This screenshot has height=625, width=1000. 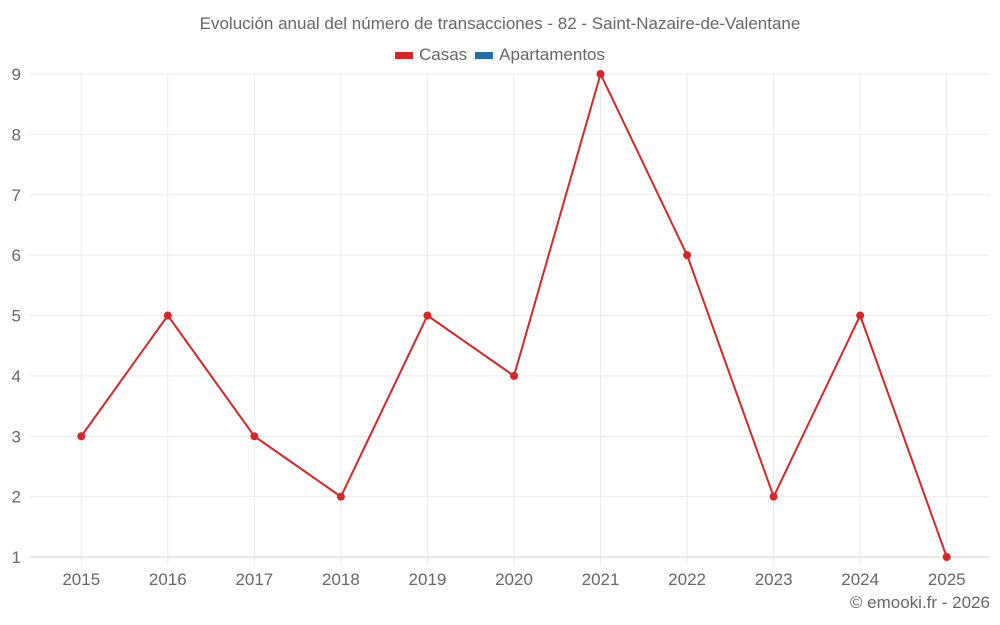 What do you see at coordinates (428, 579) in the screenshot?
I see `x-tick-label: 2019` at bounding box center [428, 579].